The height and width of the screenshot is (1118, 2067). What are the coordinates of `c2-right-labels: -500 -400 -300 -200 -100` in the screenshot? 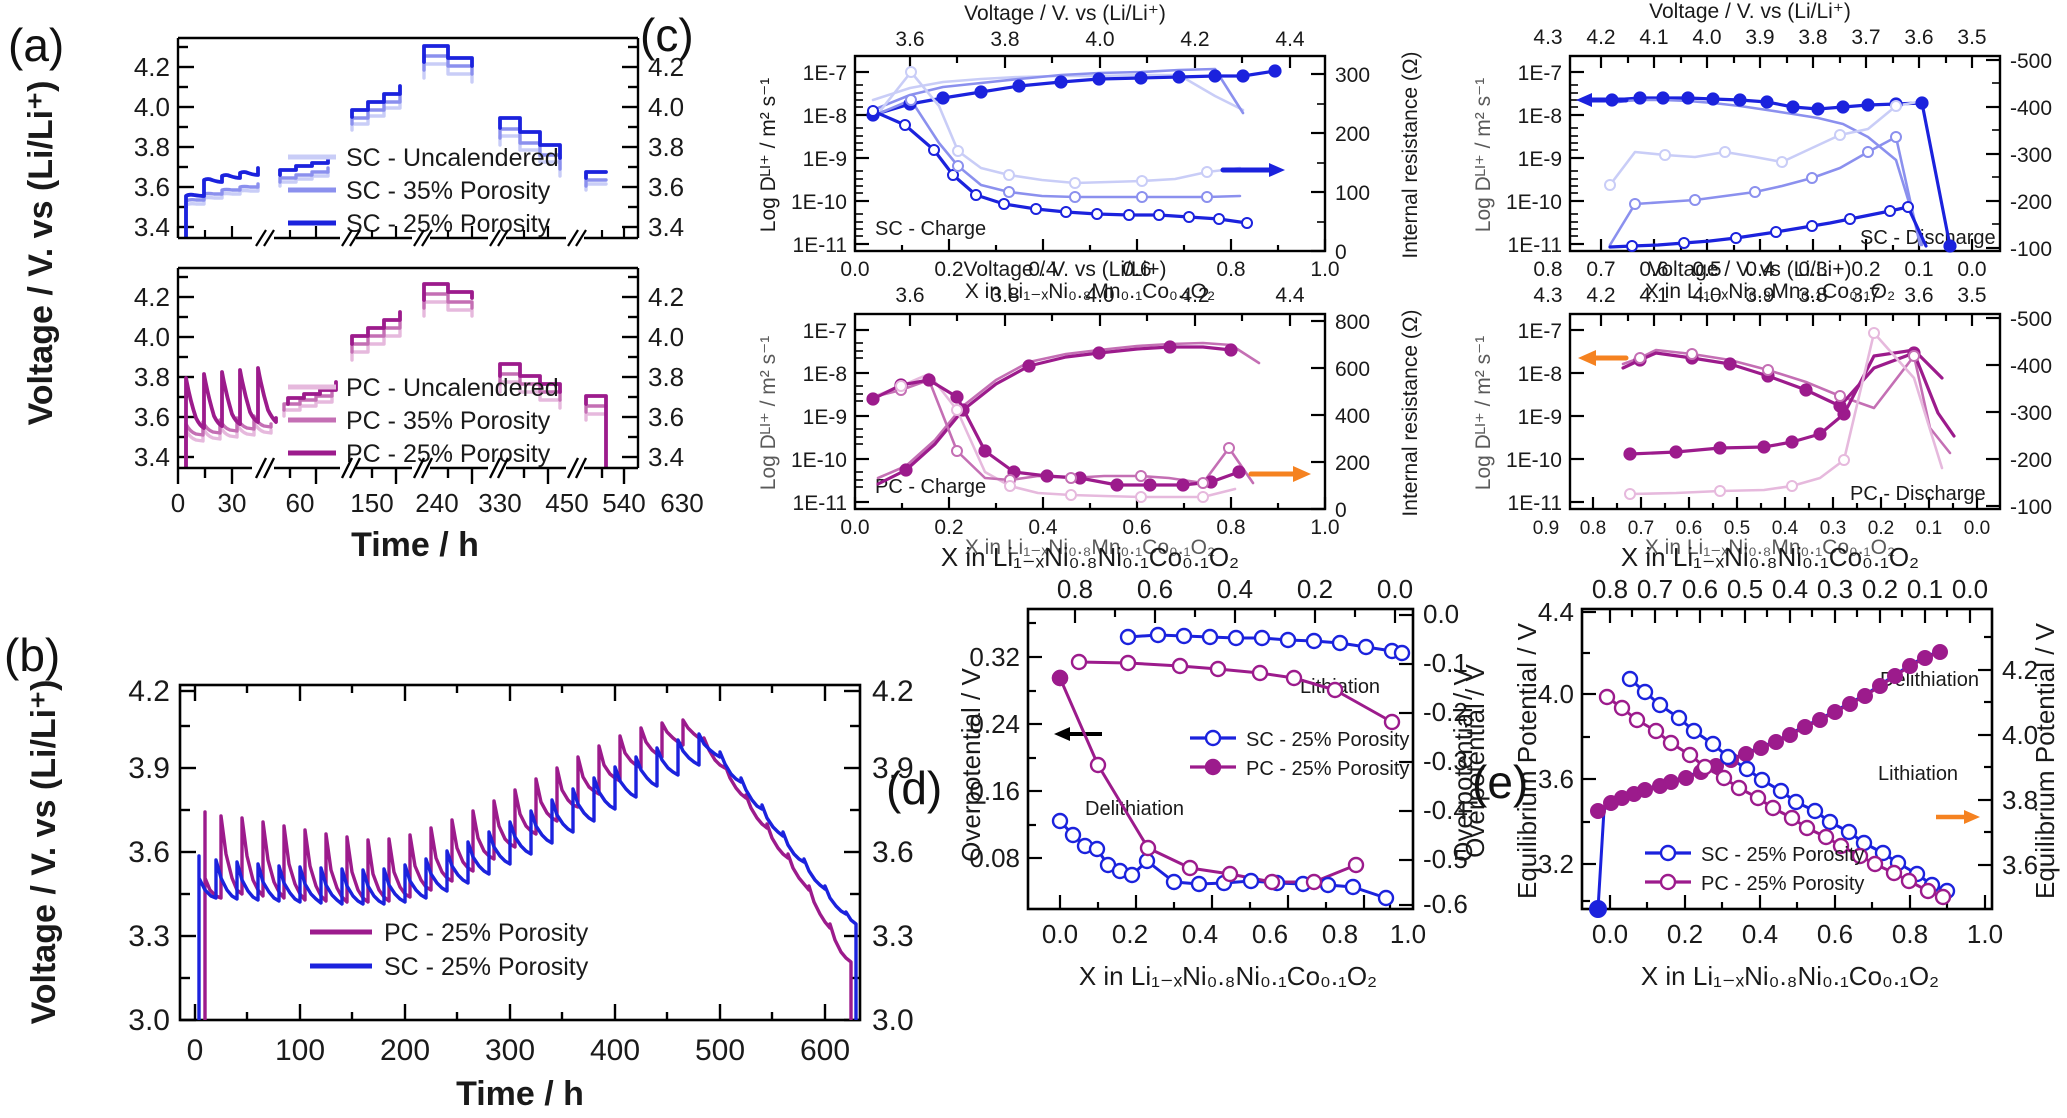 It's located at (2031, 155).